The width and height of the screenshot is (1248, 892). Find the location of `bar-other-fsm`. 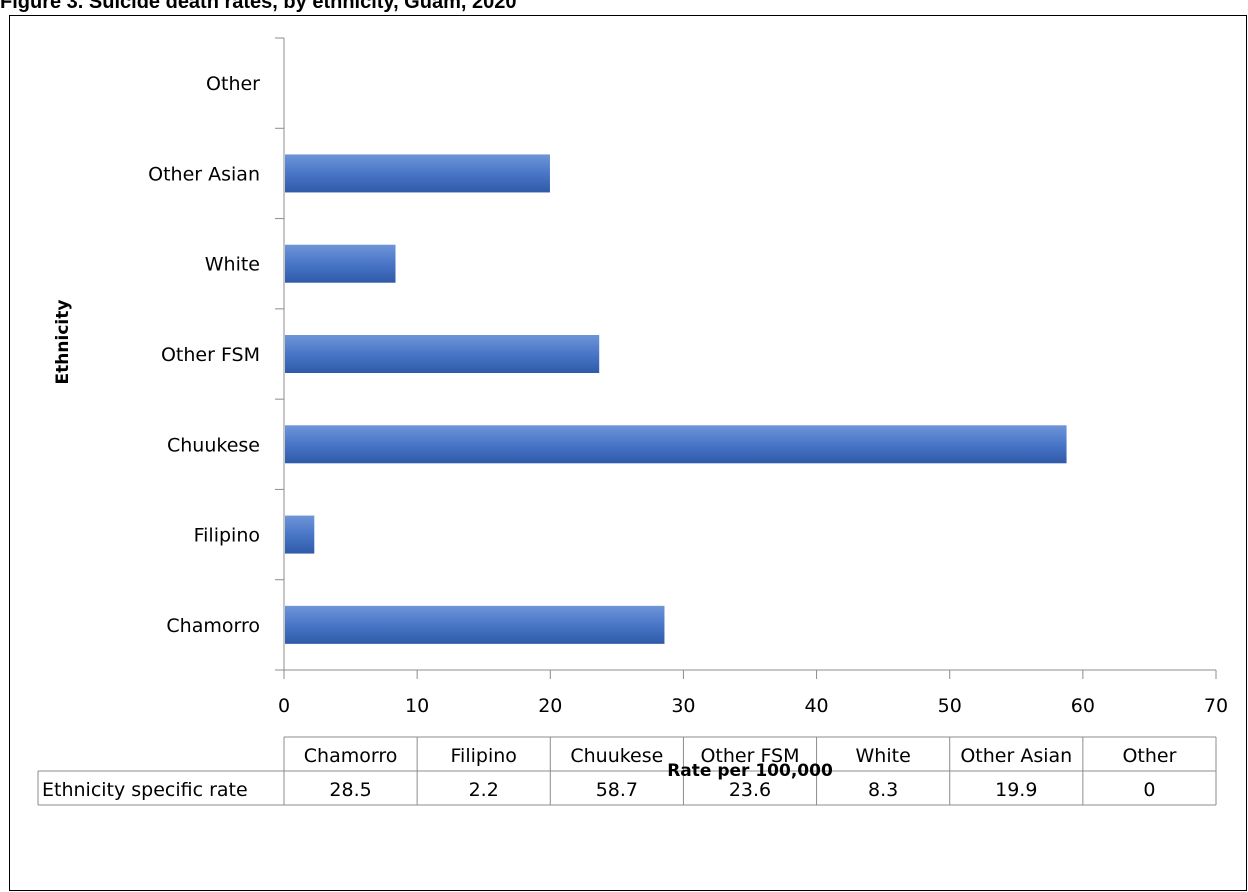

bar-other-fsm is located at coordinates (442, 354).